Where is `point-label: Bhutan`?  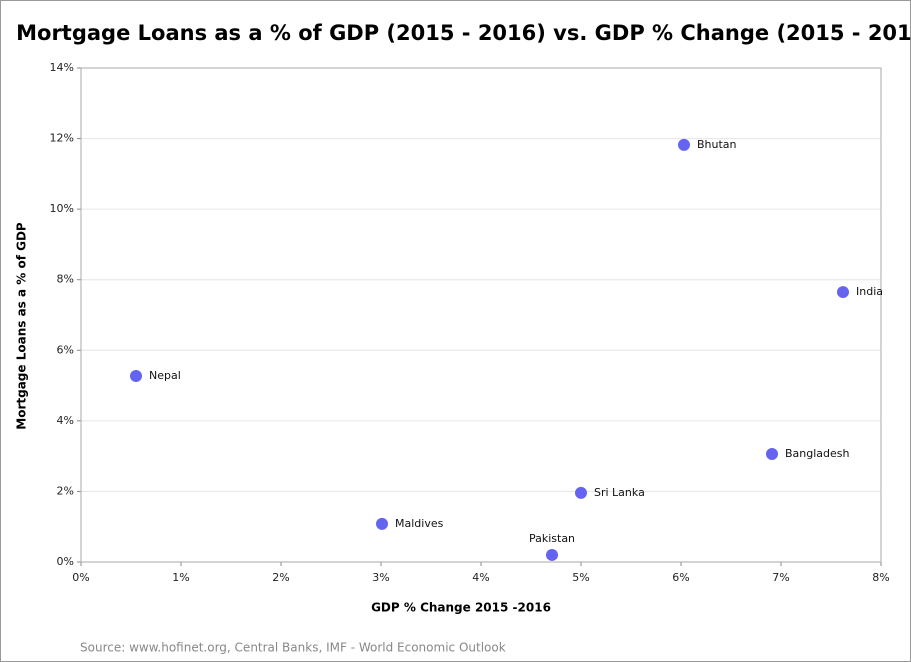 point-label: Bhutan is located at coordinates (717, 144).